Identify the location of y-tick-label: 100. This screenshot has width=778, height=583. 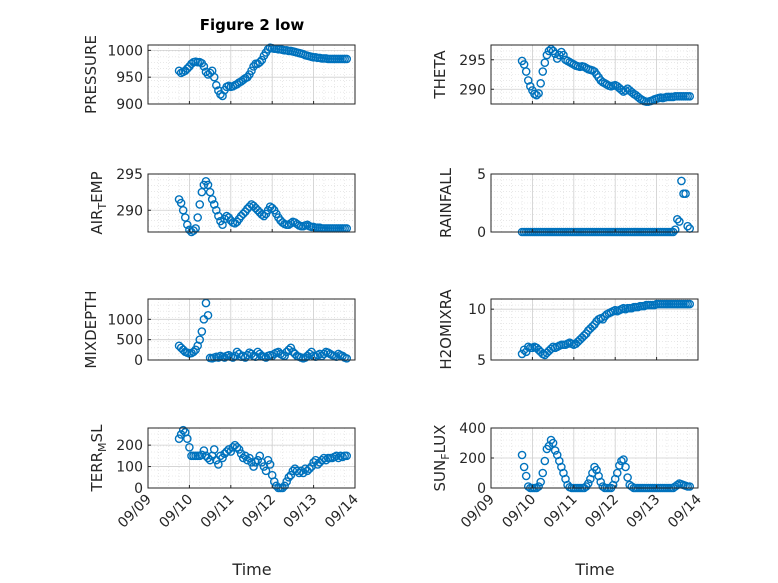
(129, 468).